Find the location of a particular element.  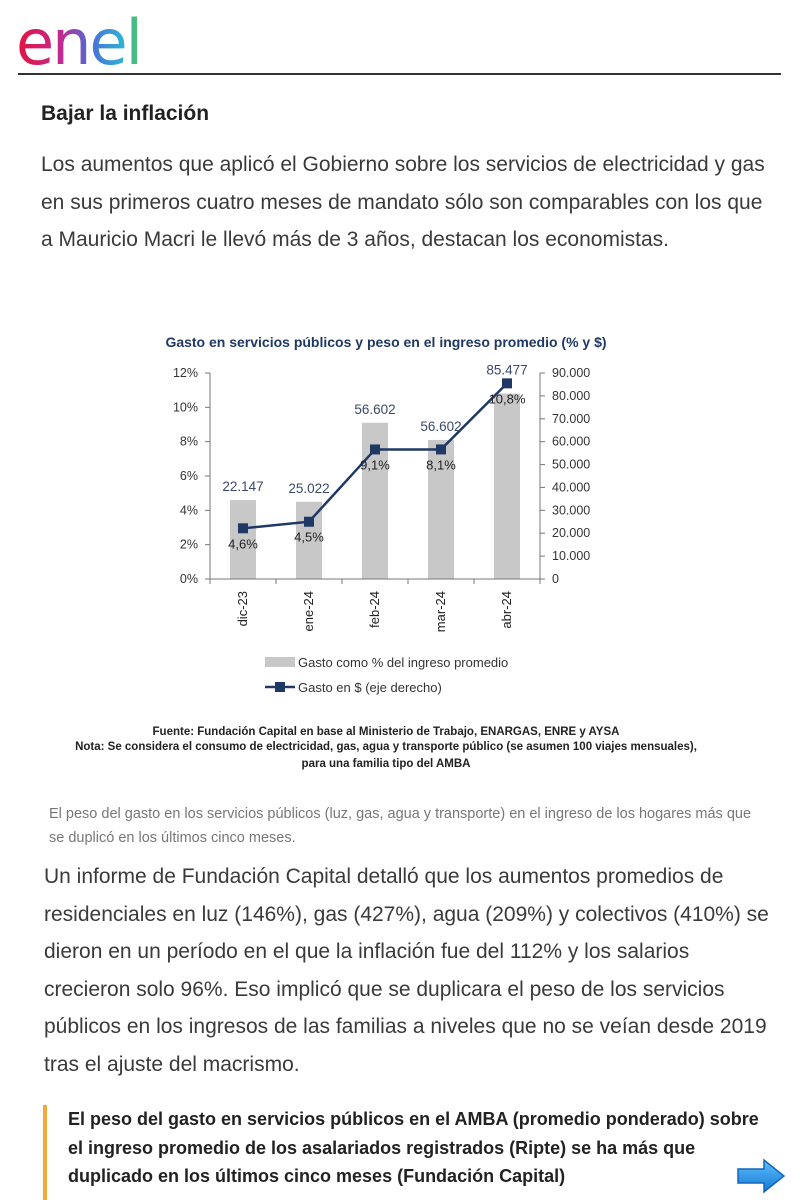

y-right-tick-label: 0 is located at coordinates (555, 579).